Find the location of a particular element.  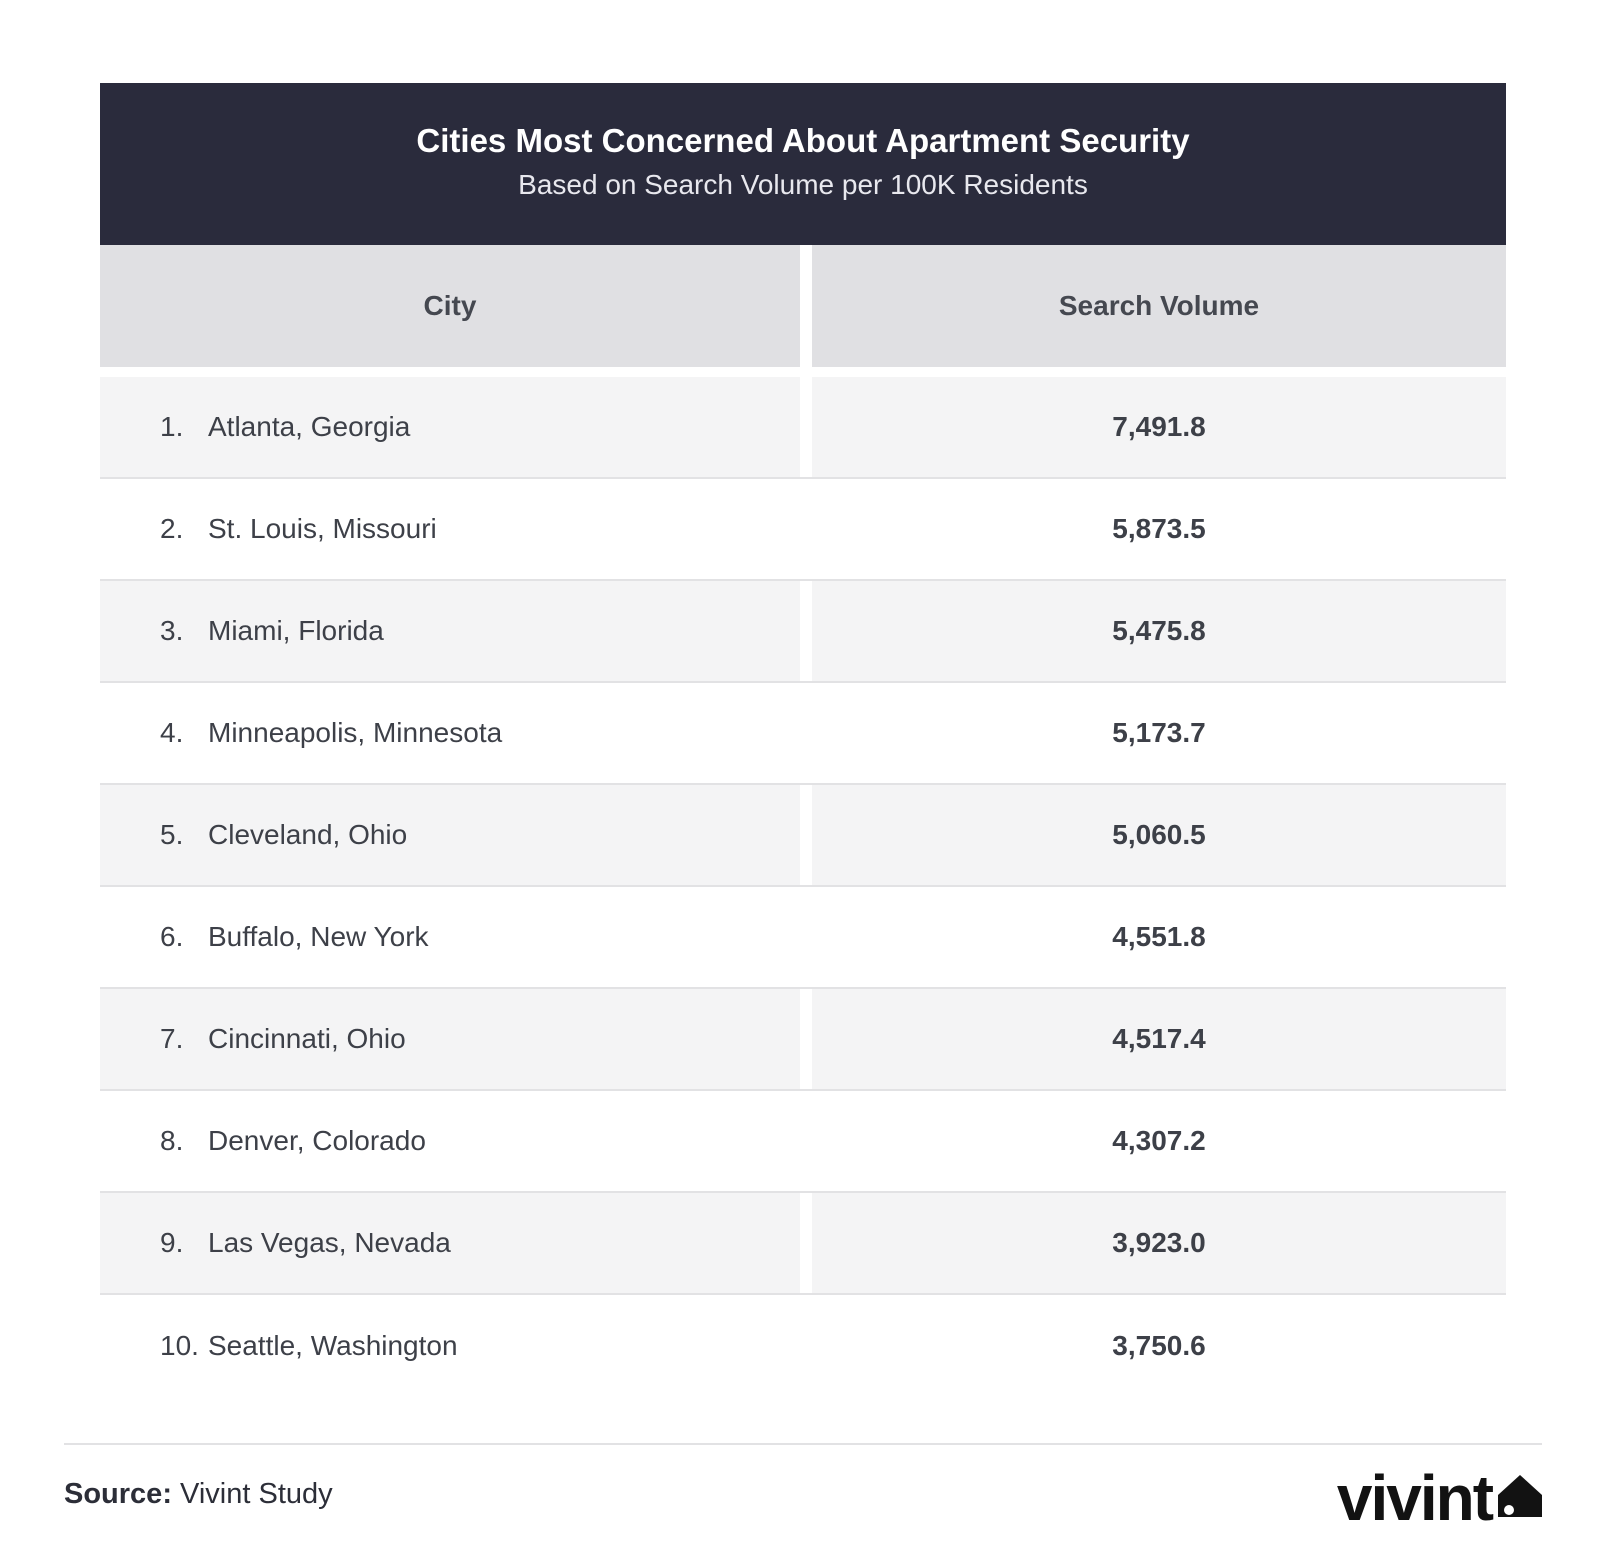

table-row: 1. Atlanta, Georgia 7,491.8 is located at coordinates (803, 428).